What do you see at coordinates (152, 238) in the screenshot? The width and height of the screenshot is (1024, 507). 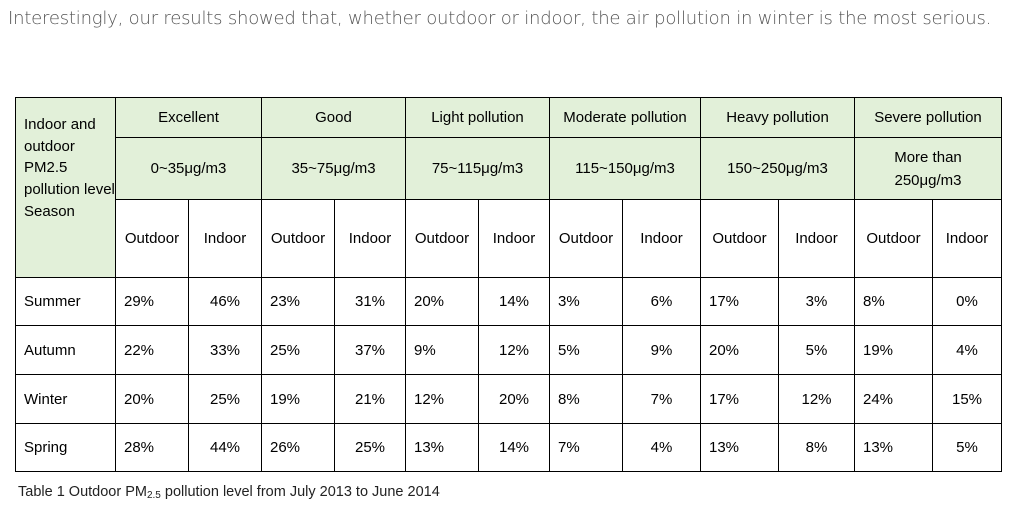 I see `subheader-excellent-outdoor: Outdoor` at bounding box center [152, 238].